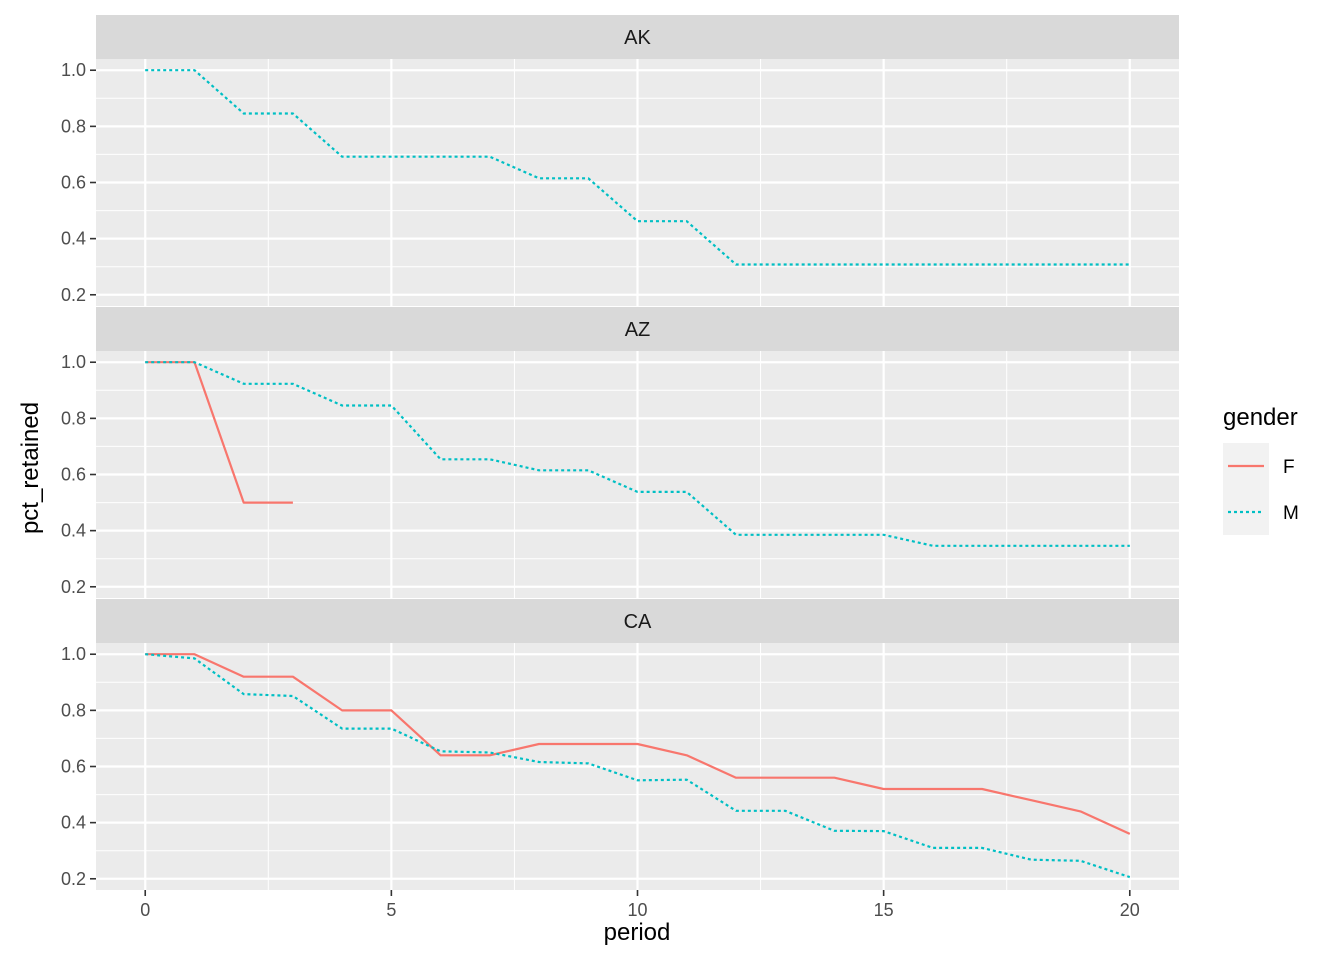 This screenshot has height=960, width=1344. I want to click on strip-label-ca: CA, so click(638, 622).